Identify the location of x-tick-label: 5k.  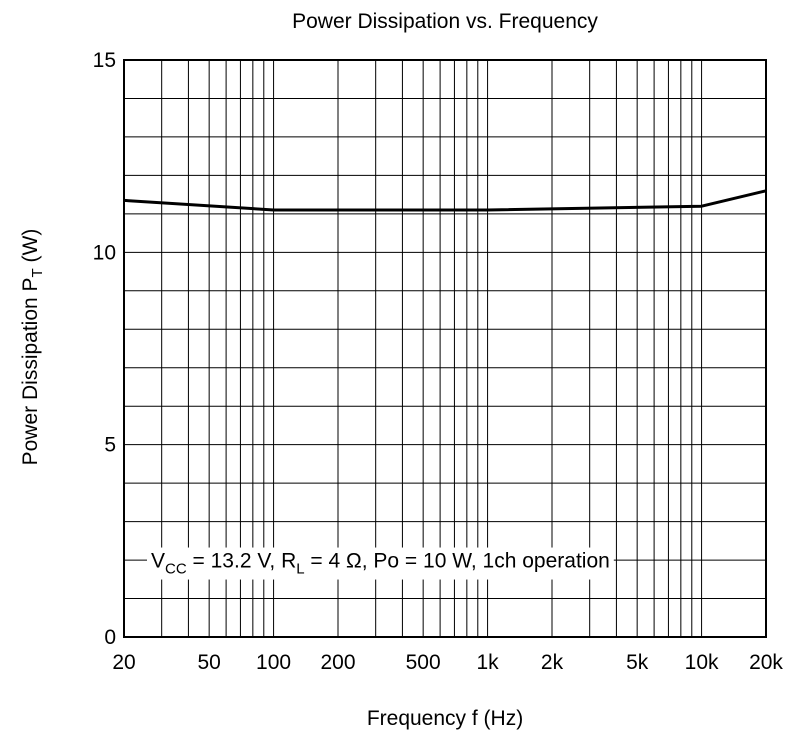
(637, 662).